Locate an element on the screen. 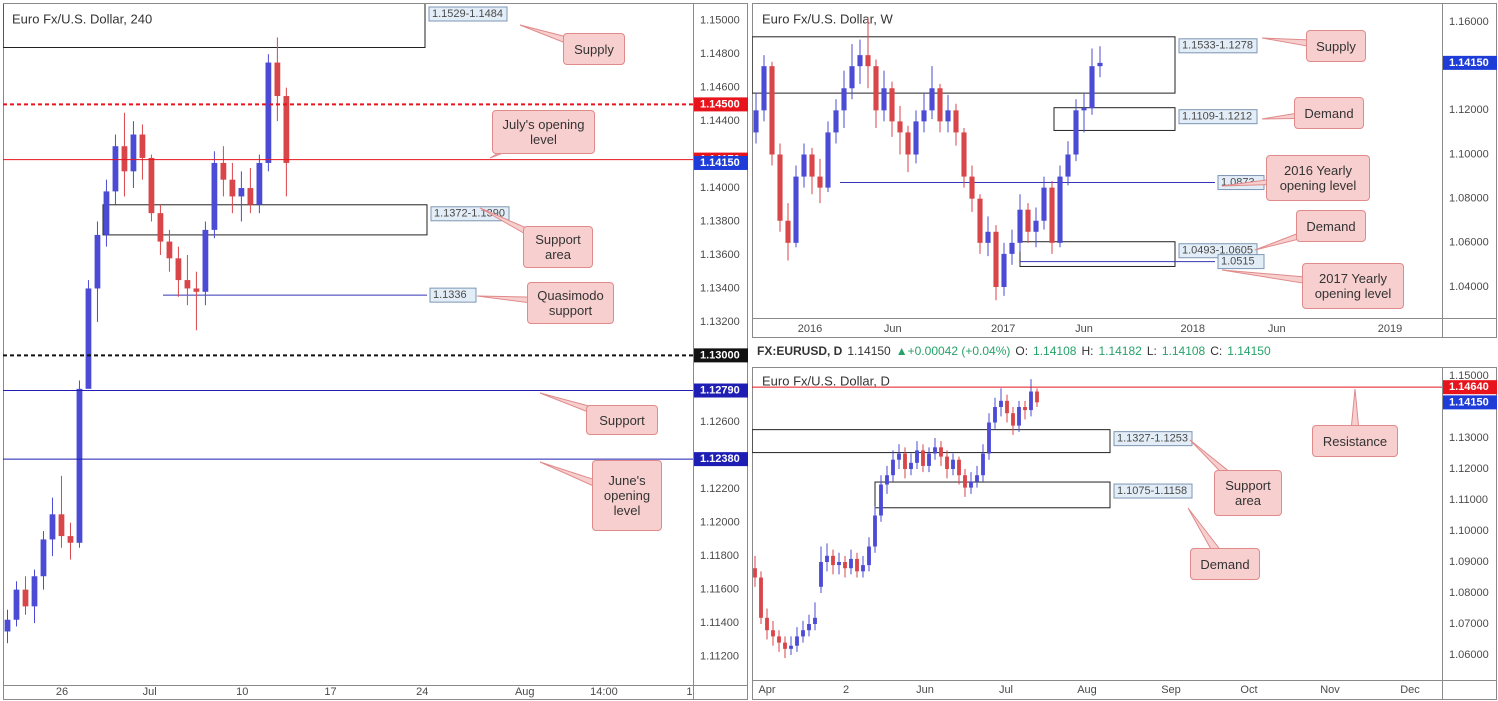 Image resolution: width=1498 pixels, height=701 pixels. y-tick-label: 1.14800 is located at coordinates (720, 54).